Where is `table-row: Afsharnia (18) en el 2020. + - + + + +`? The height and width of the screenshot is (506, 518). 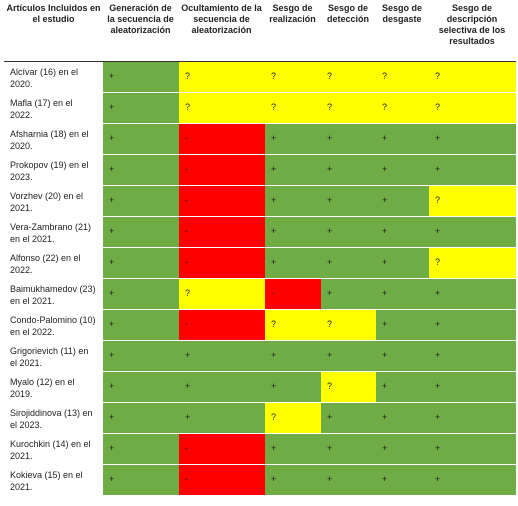
table-row: Afsharnia (18) en el 2020. + - + + + + is located at coordinates (260, 139).